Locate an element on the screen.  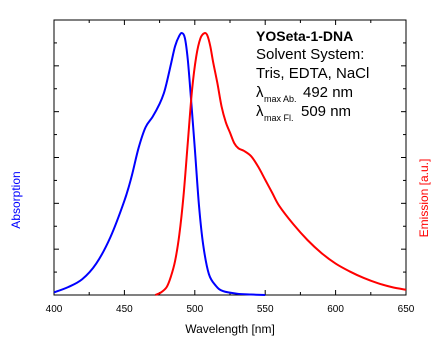
x-tick-label: 600 is located at coordinates (335, 309).